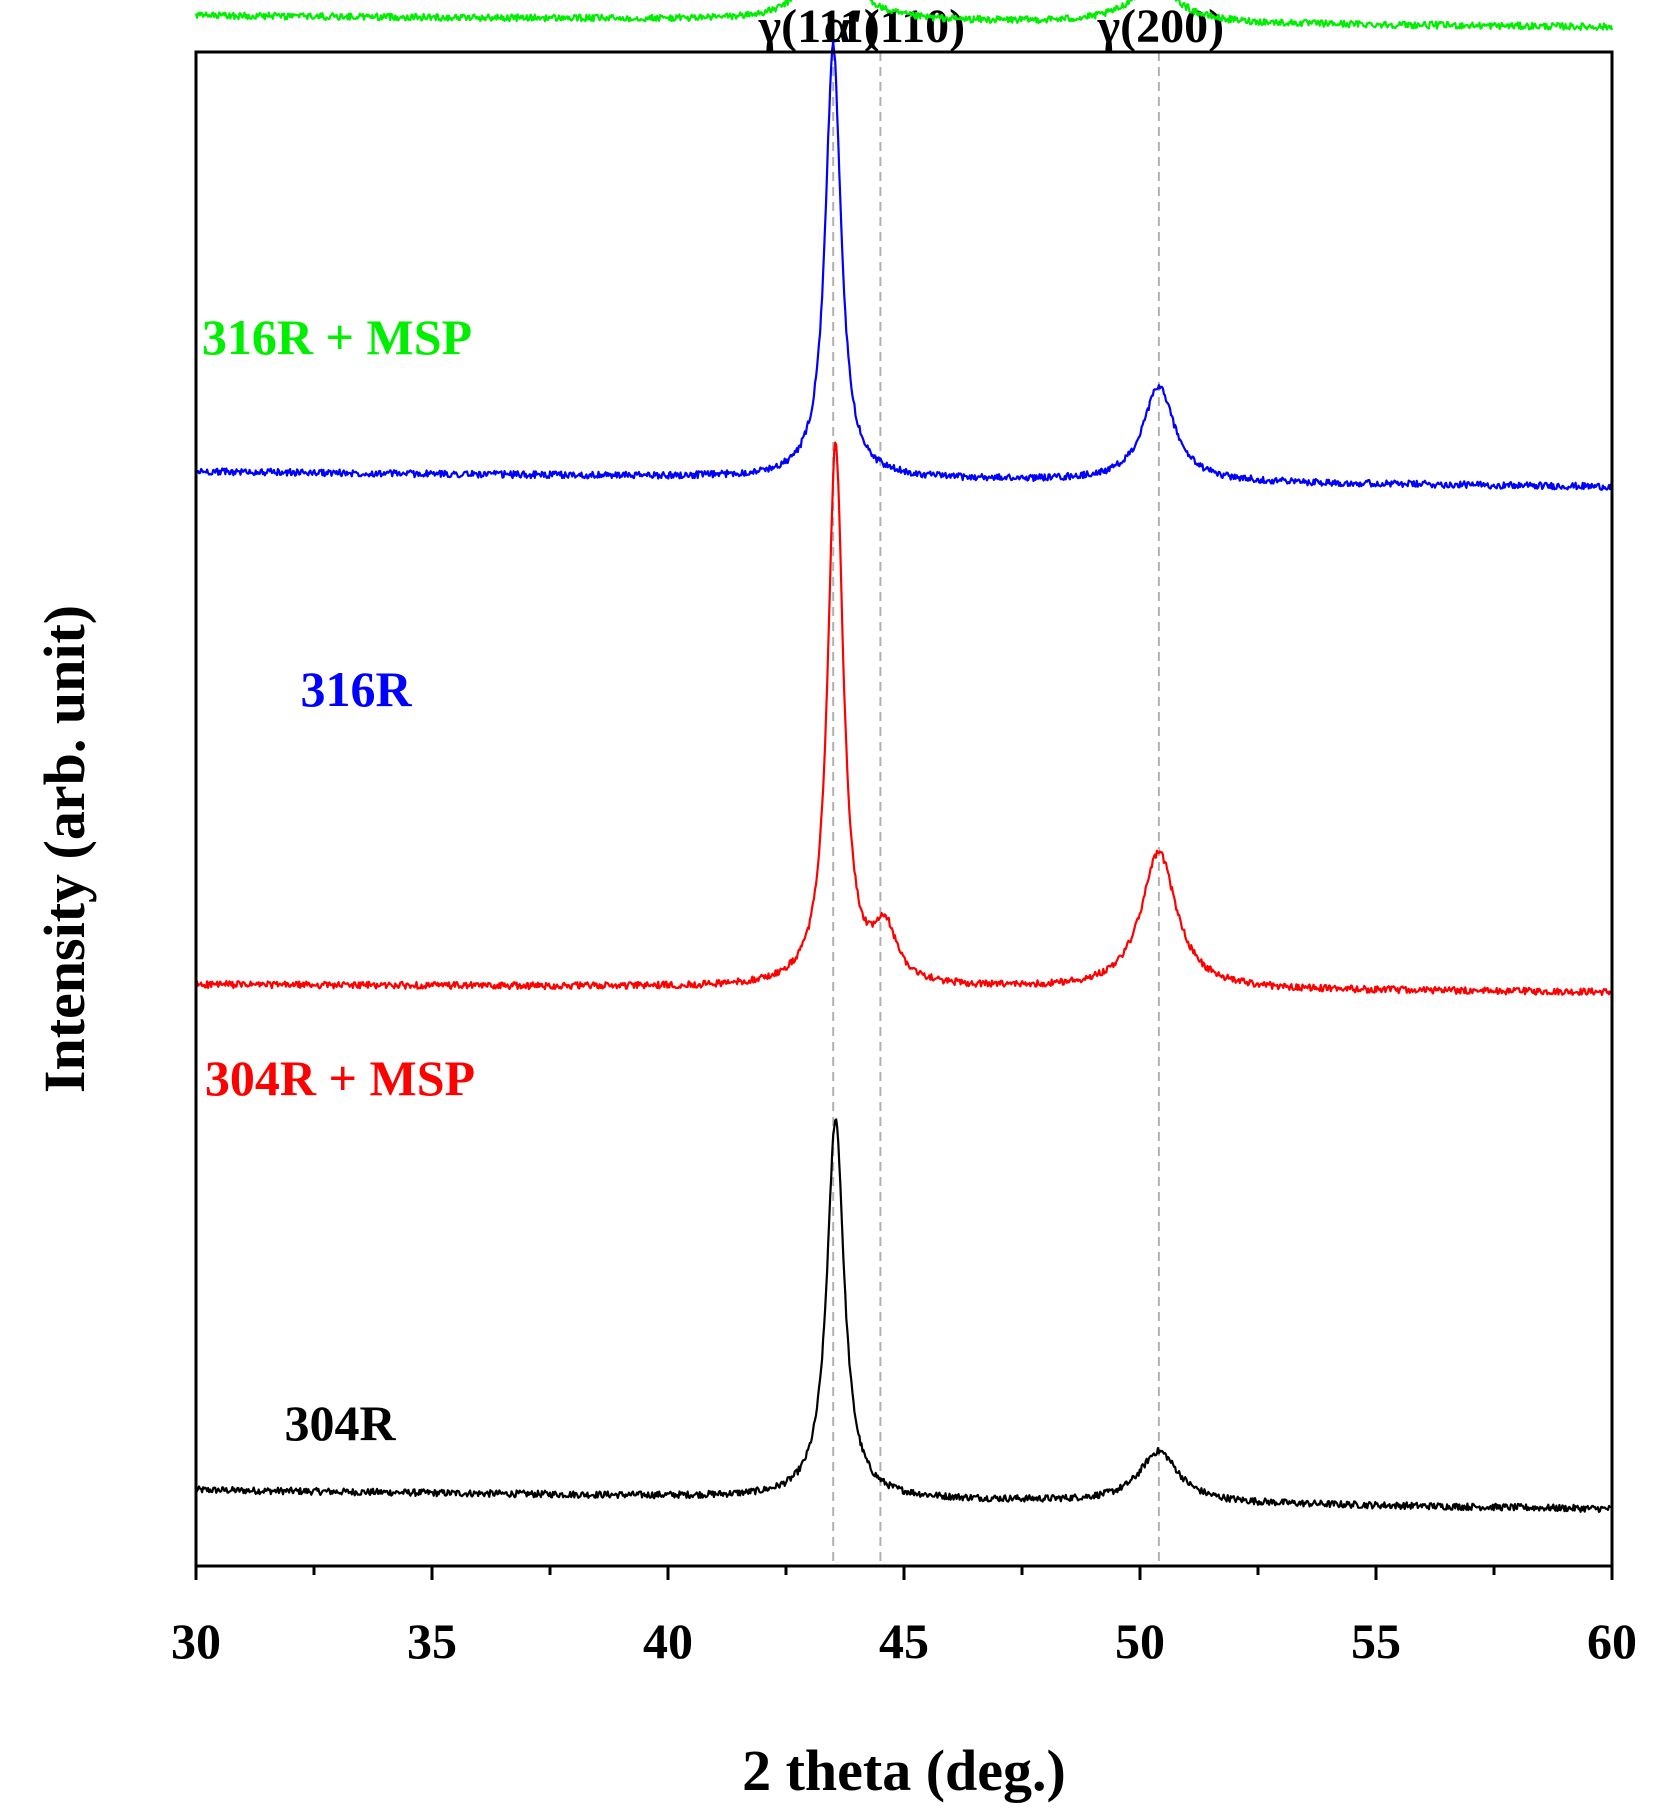  What do you see at coordinates (356, 689) in the screenshot?
I see `series-label: 316R` at bounding box center [356, 689].